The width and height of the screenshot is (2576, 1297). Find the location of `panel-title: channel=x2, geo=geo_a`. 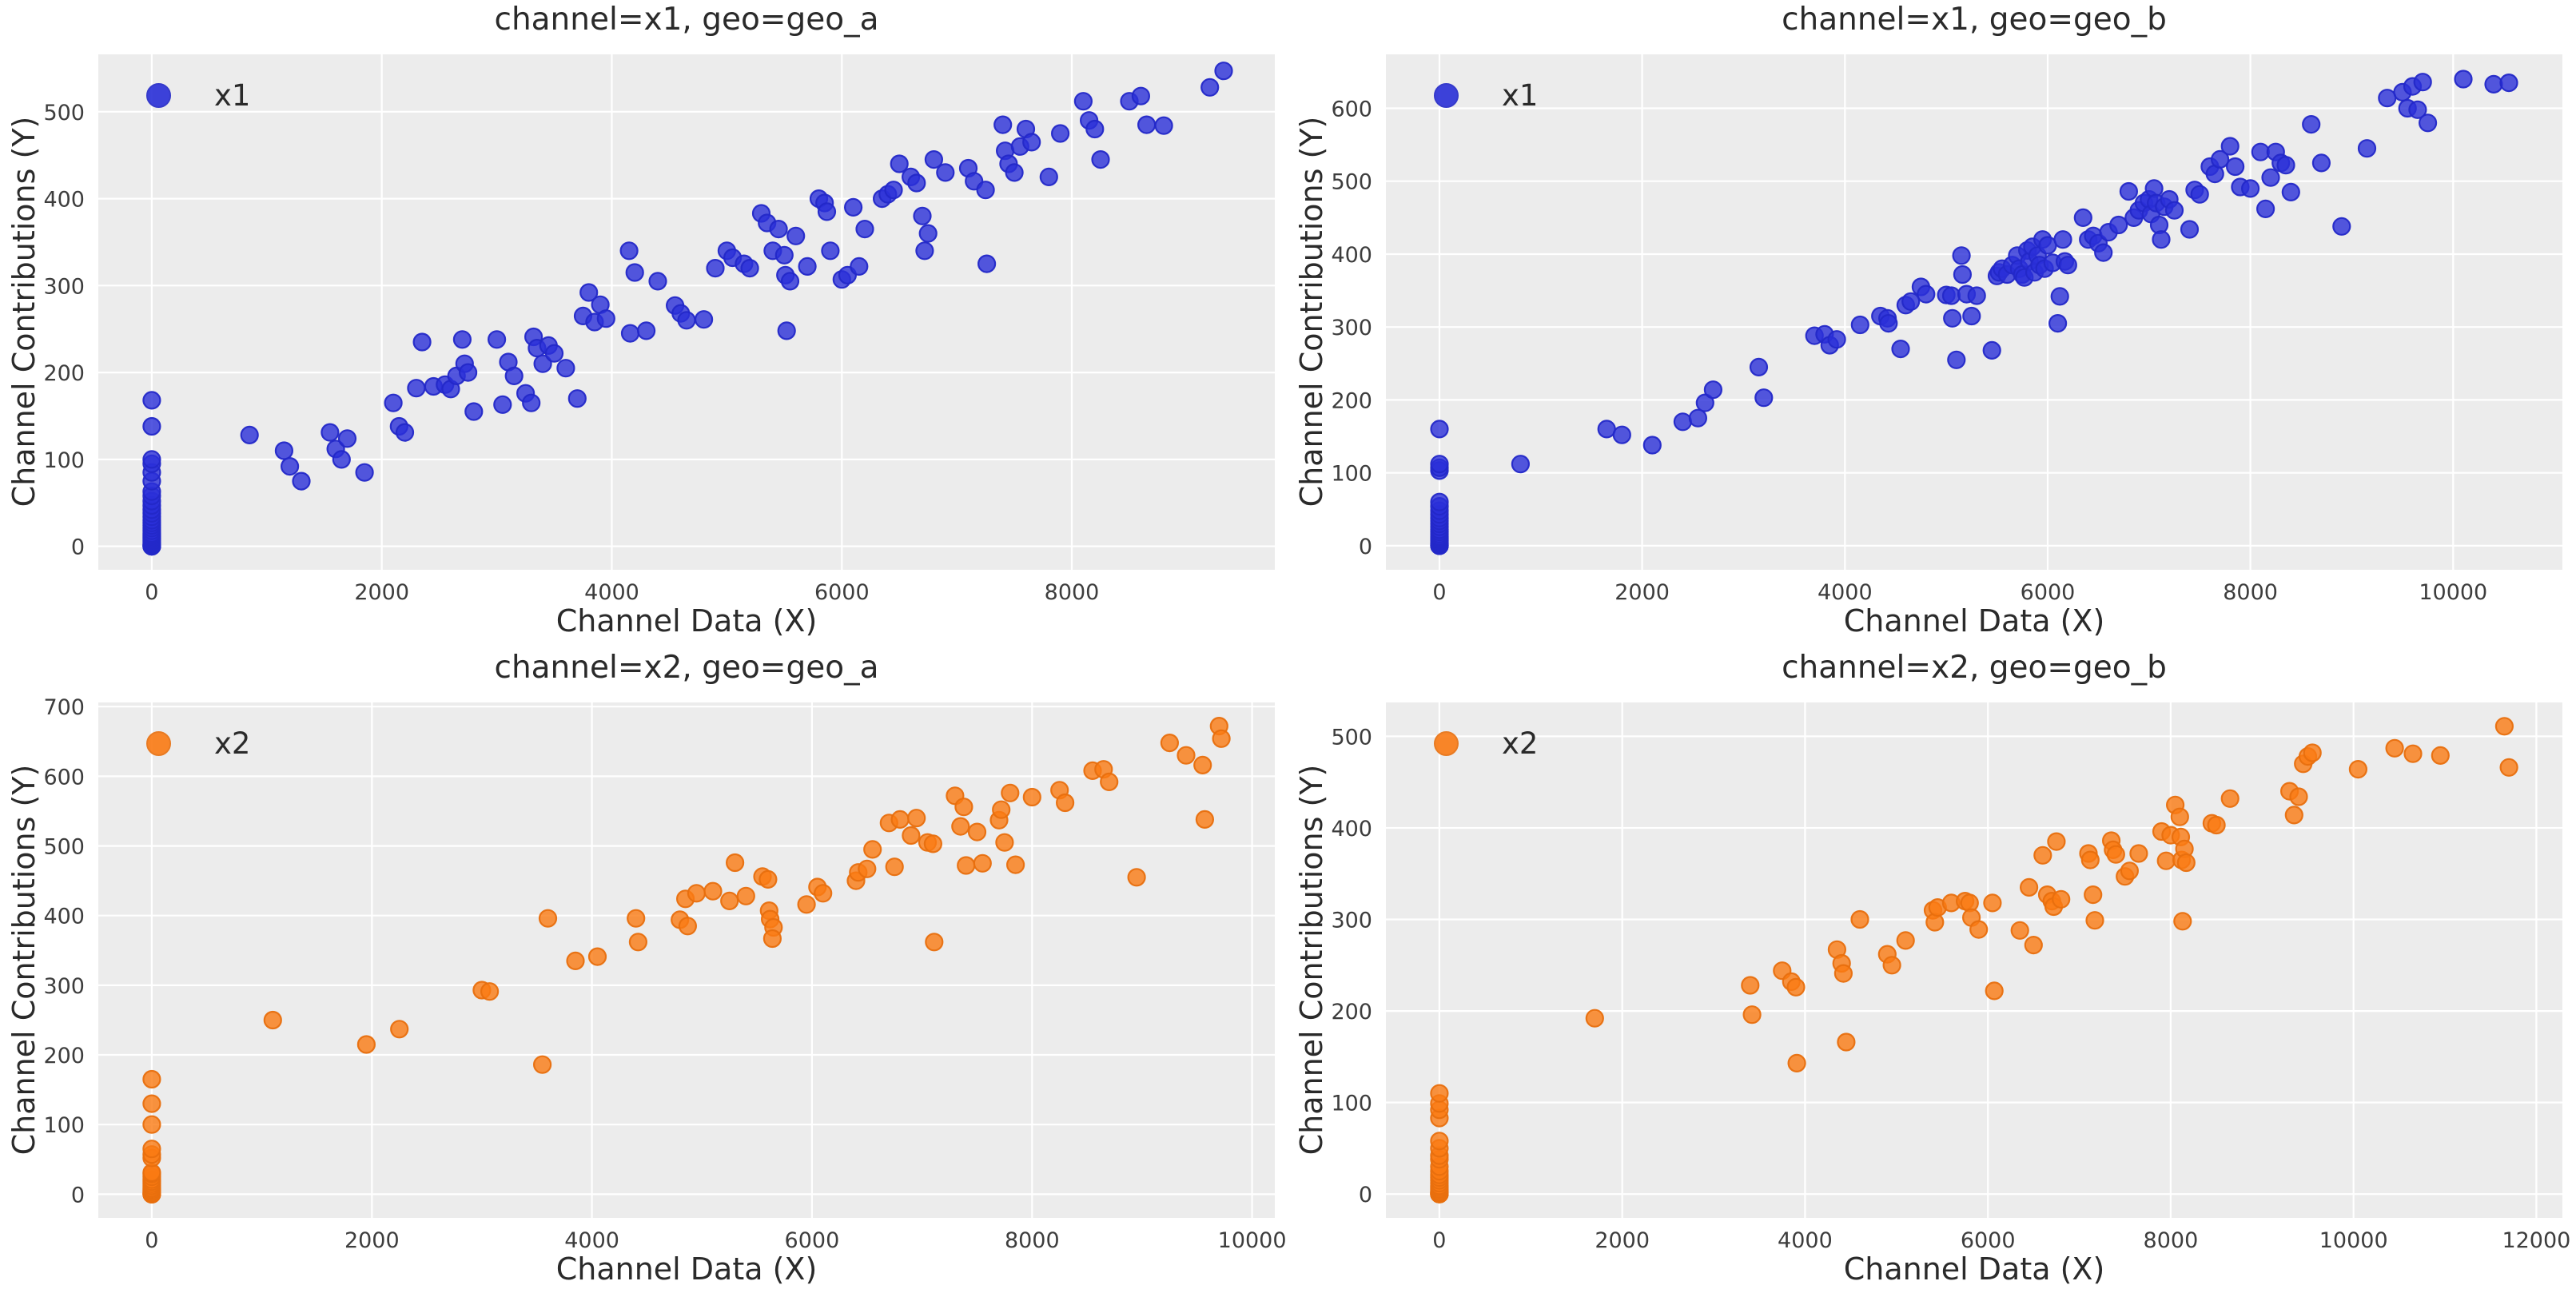

panel-title: channel=x2, geo=geo_a is located at coordinates (686, 668).